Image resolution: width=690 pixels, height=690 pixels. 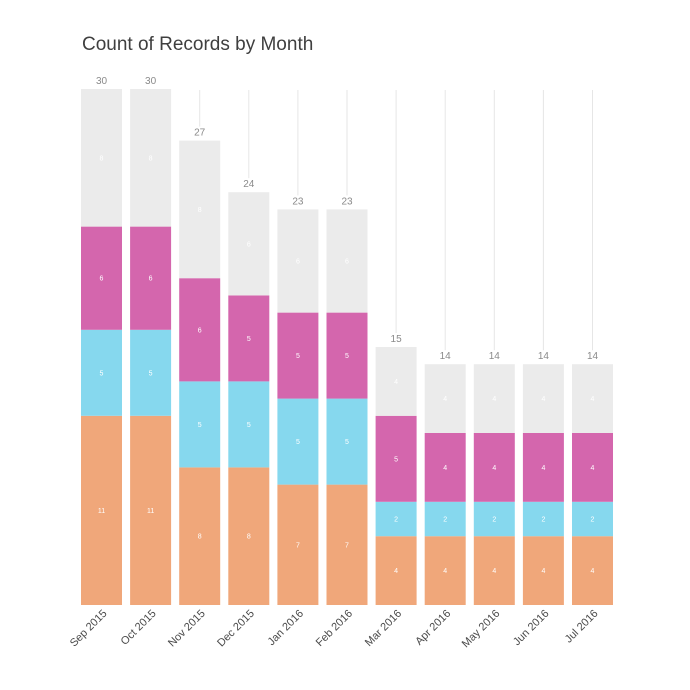 What do you see at coordinates (249, 184) in the screenshot?
I see `bar-total-label: 24` at bounding box center [249, 184].